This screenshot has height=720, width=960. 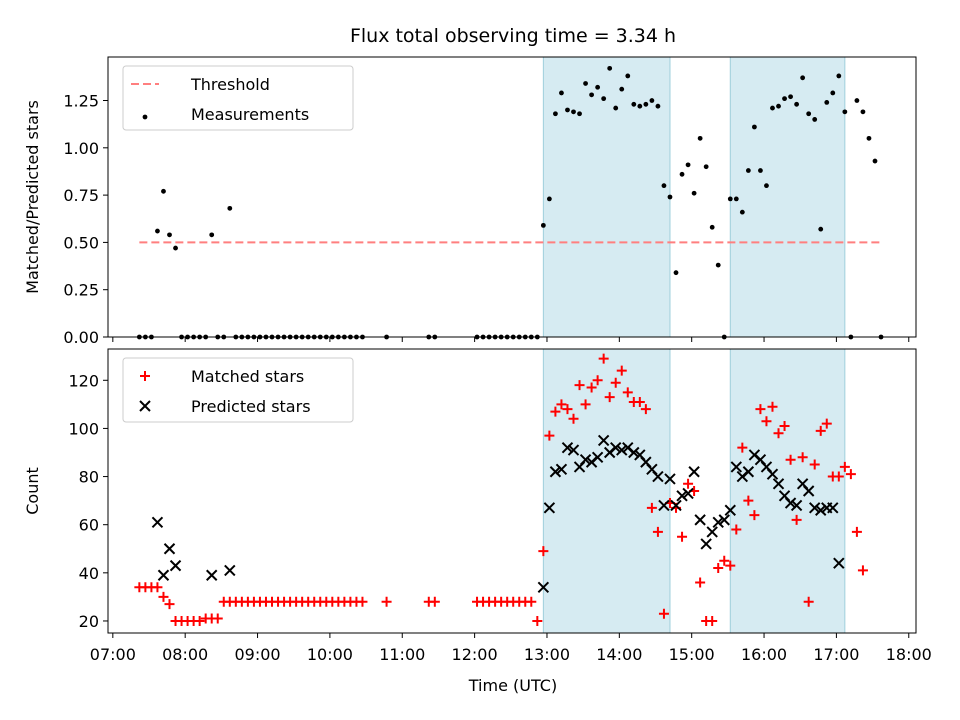 What do you see at coordinates (81, 242) in the screenshot?
I see `y-tick-label: 0.50` at bounding box center [81, 242].